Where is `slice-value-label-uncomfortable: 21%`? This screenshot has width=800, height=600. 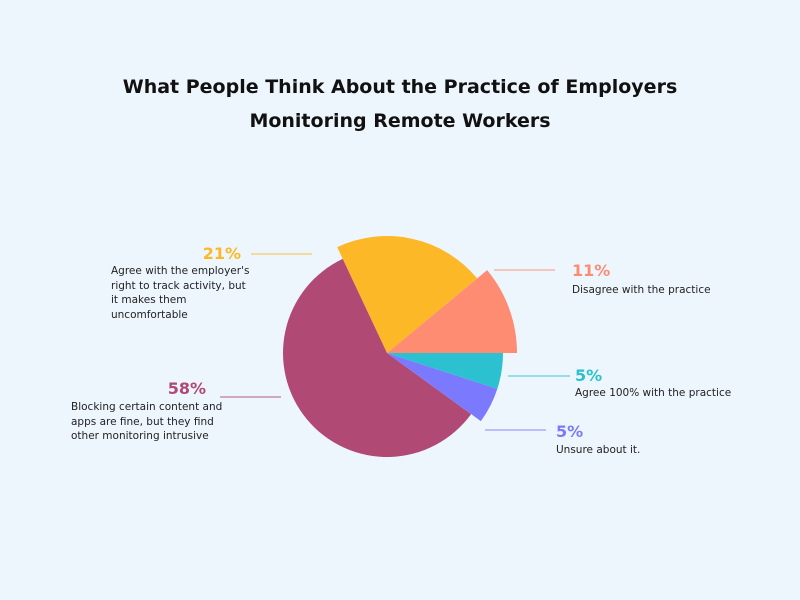 slice-value-label-uncomfortable: 21% is located at coordinates (221, 253).